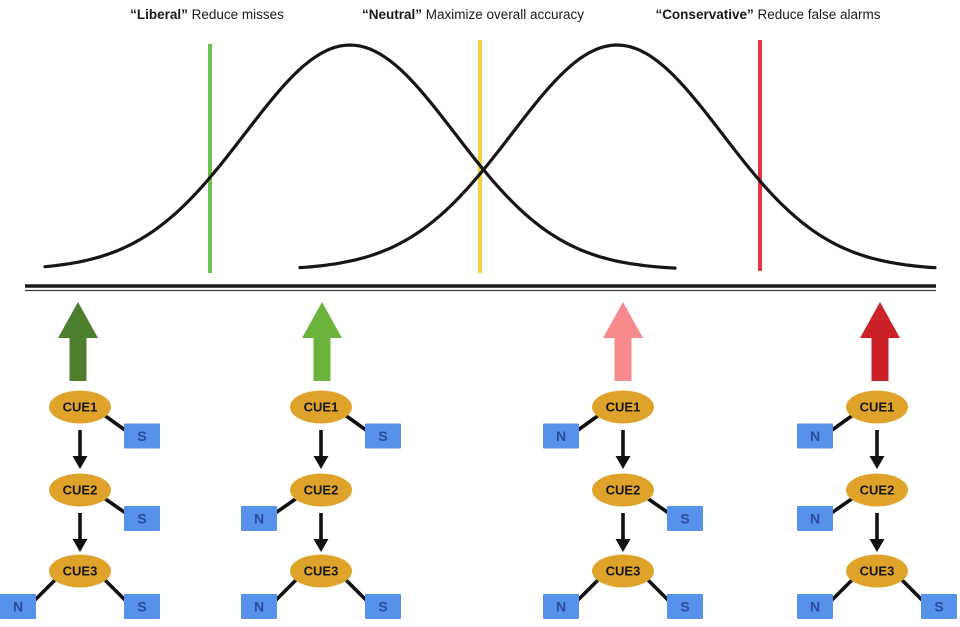 Image resolution: width=960 pixels, height=627 pixels. Describe the element at coordinates (817, 14) in the screenshot. I see `header-conservative-desc: Reduce false alarms` at that location.